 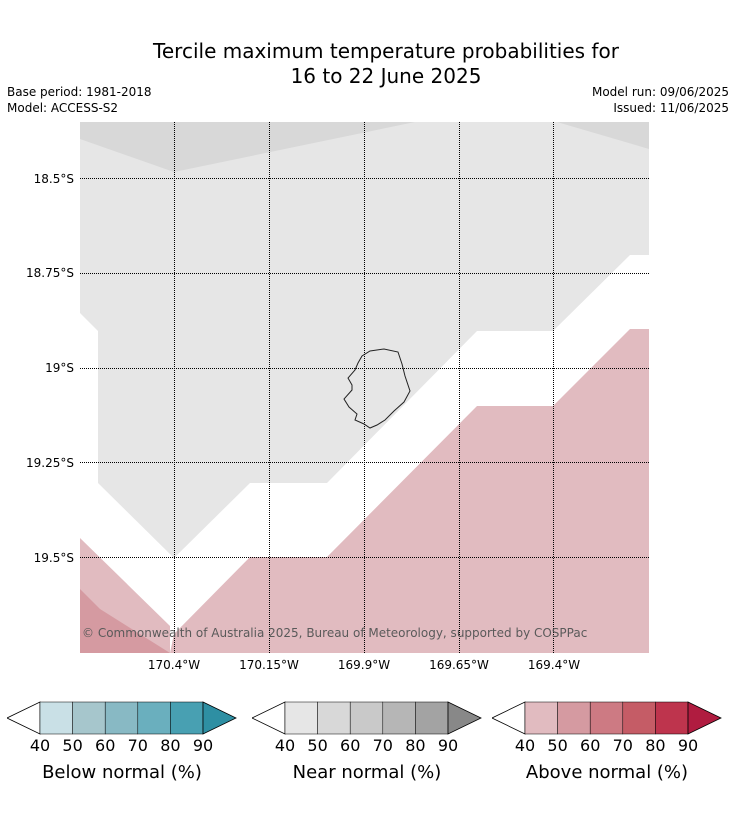 I want to click on colorbar-above-normal-swatches, so click(x=607, y=718).